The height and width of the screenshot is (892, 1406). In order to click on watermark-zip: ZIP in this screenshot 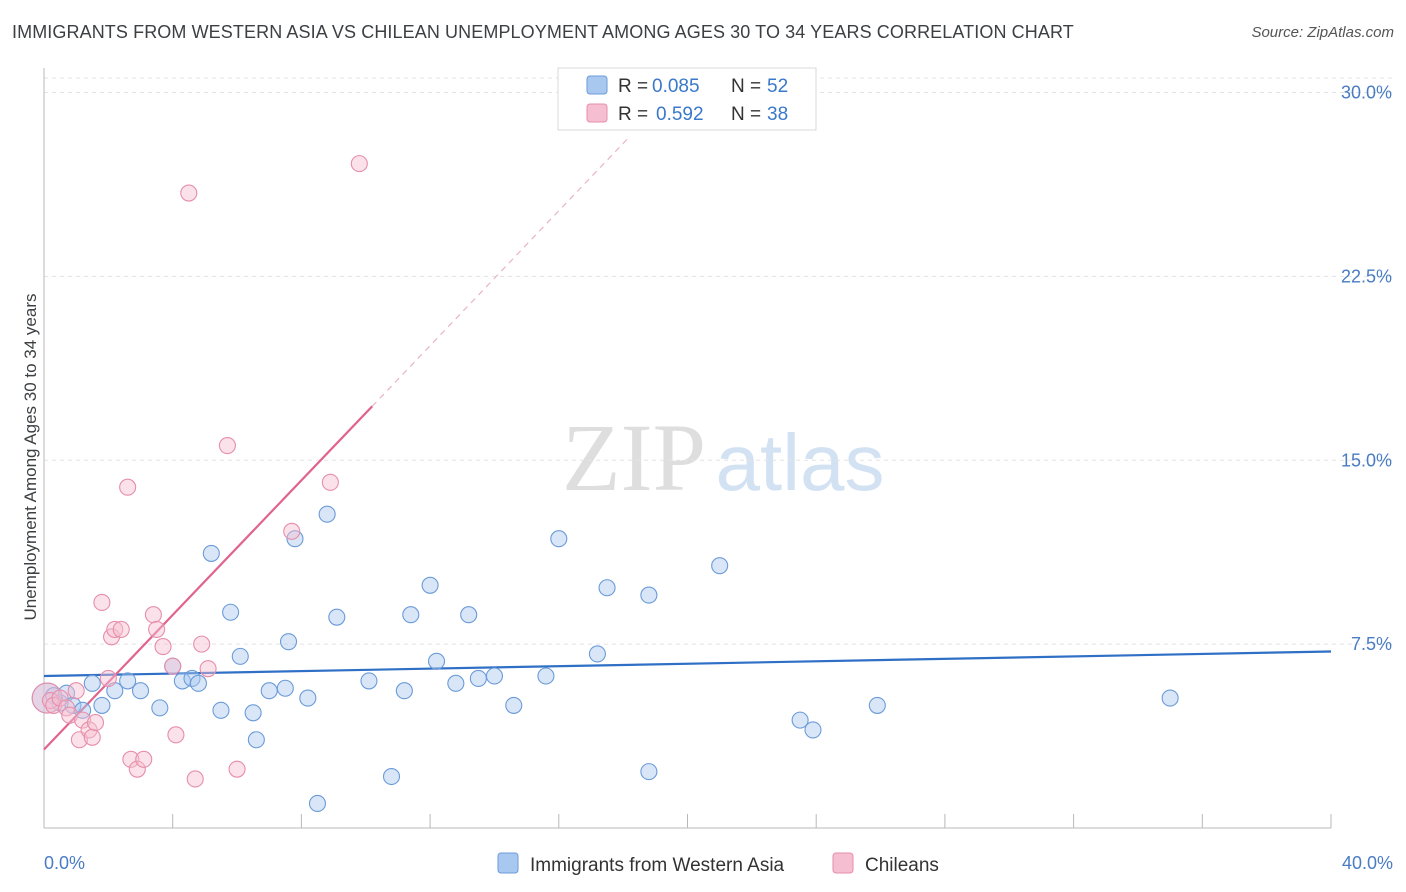, I will do `click(634, 457)`.